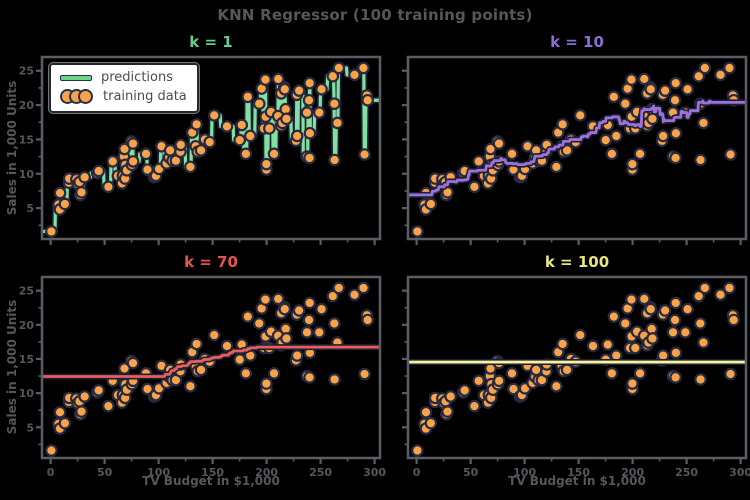  Describe the element at coordinates (12, 367) in the screenshot. I see `y-axis-label-bottom: Sales in 1,000 Units` at that location.